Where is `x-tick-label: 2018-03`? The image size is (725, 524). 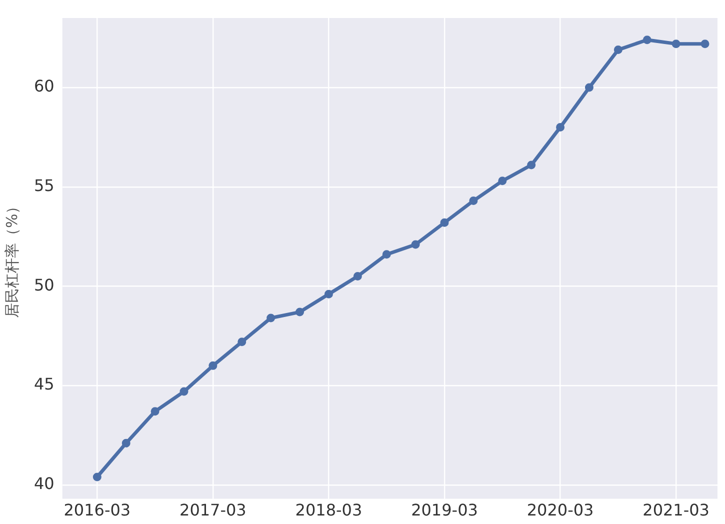
x-tick-label: 2018-03 is located at coordinates (328, 510).